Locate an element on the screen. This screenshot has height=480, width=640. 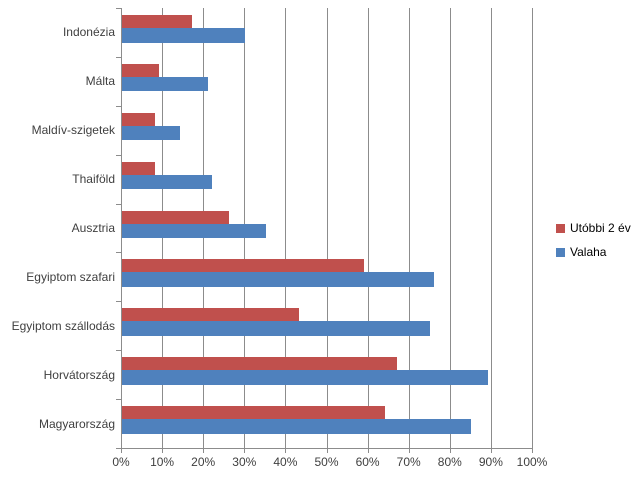
category-label: Maldív-szigetek is located at coordinates (73, 130).